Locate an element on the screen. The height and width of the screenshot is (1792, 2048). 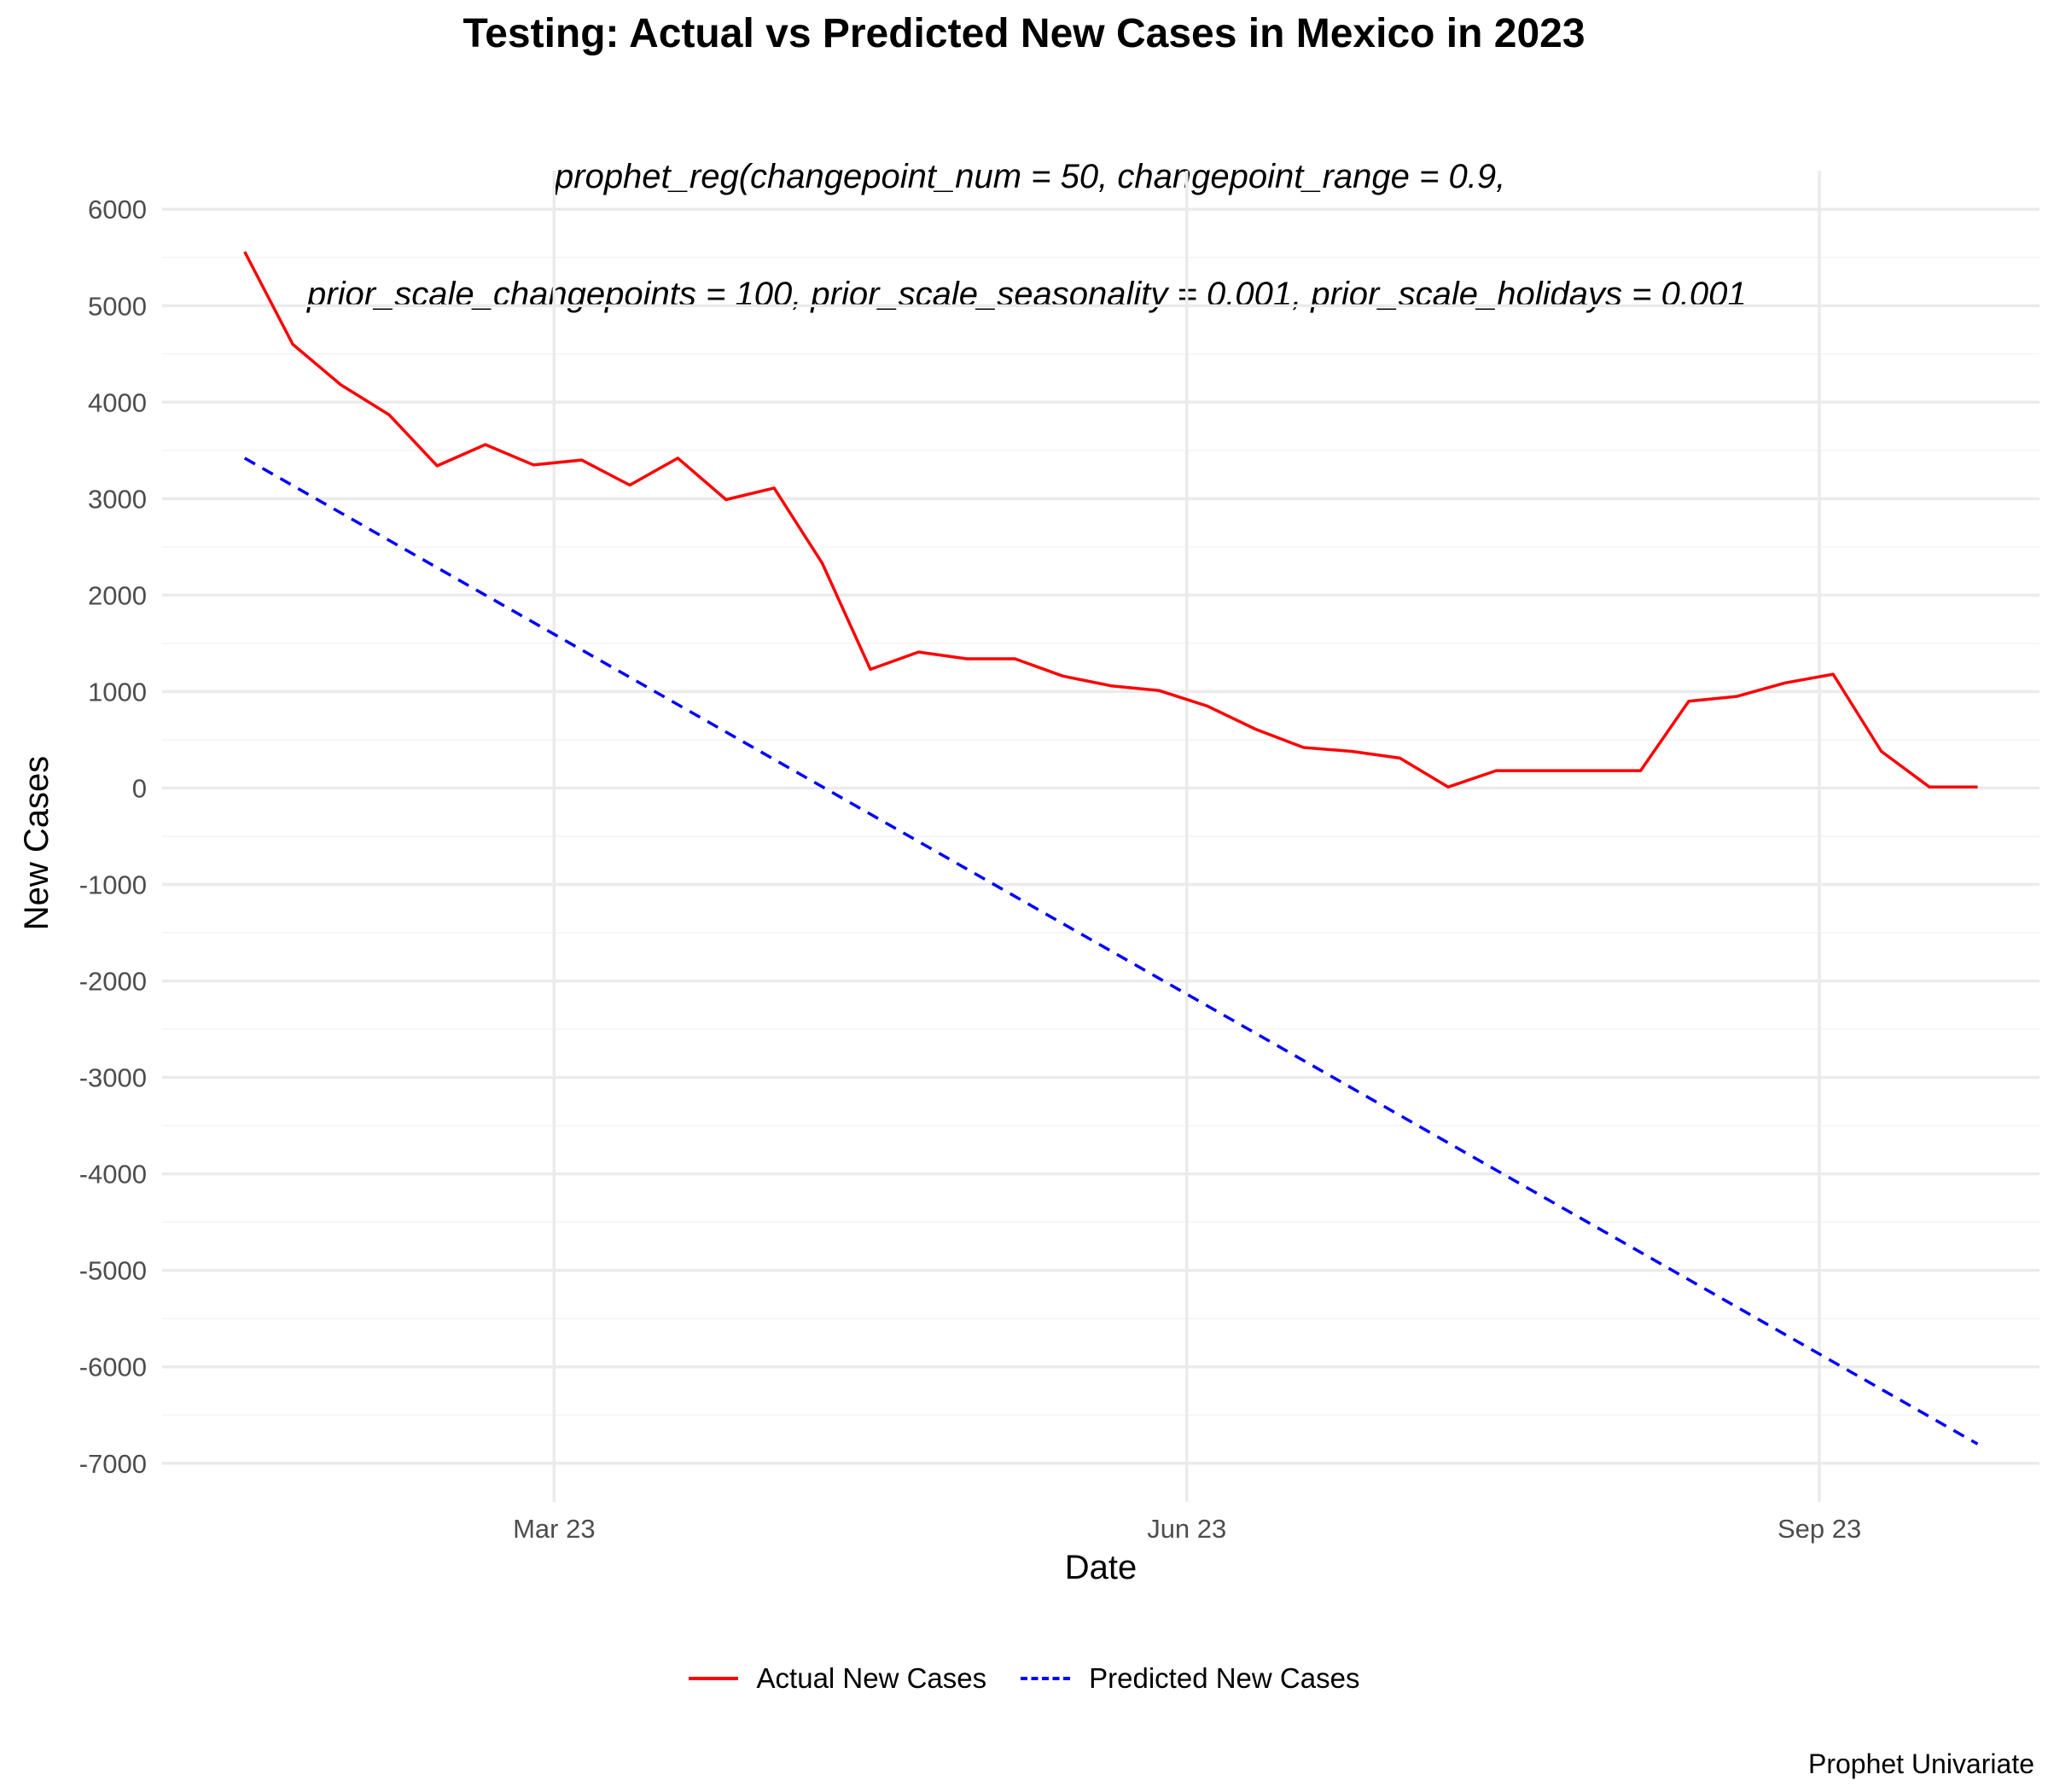
y-tick-label: 6000 is located at coordinates (118, 209).